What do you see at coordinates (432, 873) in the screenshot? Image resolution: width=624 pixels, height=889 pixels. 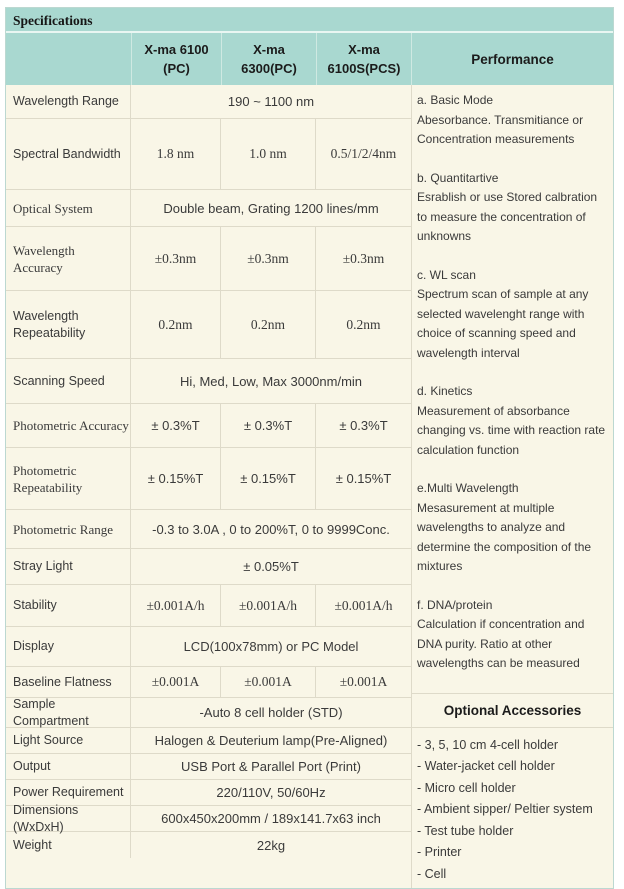 I see `accessory-item: - Cell` at bounding box center [432, 873].